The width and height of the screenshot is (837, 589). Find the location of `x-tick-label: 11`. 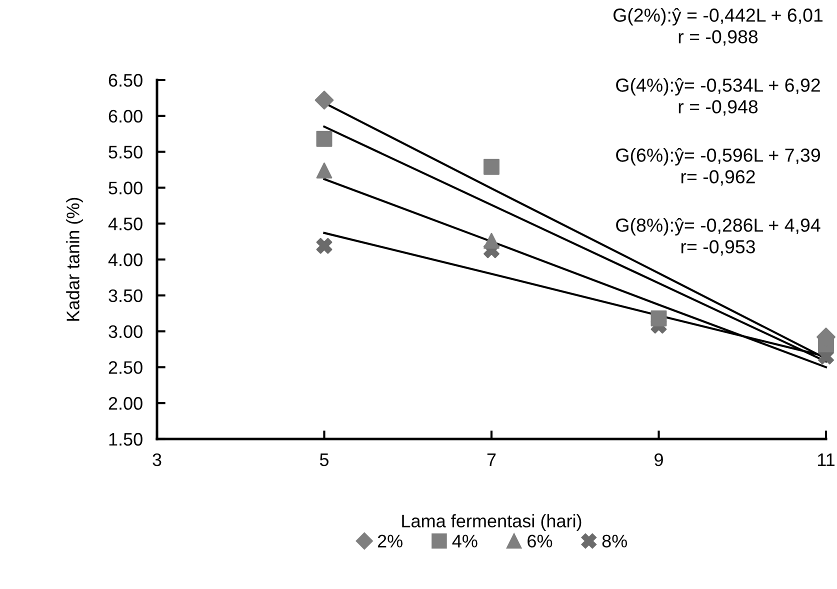

x-tick-label: 11 is located at coordinates (826, 460).